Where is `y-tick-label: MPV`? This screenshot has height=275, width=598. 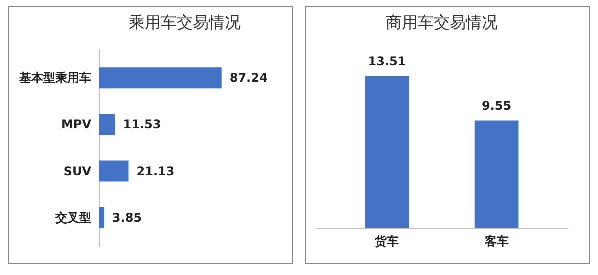
y-tick-label: MPV is located at coordinates (76, 125).